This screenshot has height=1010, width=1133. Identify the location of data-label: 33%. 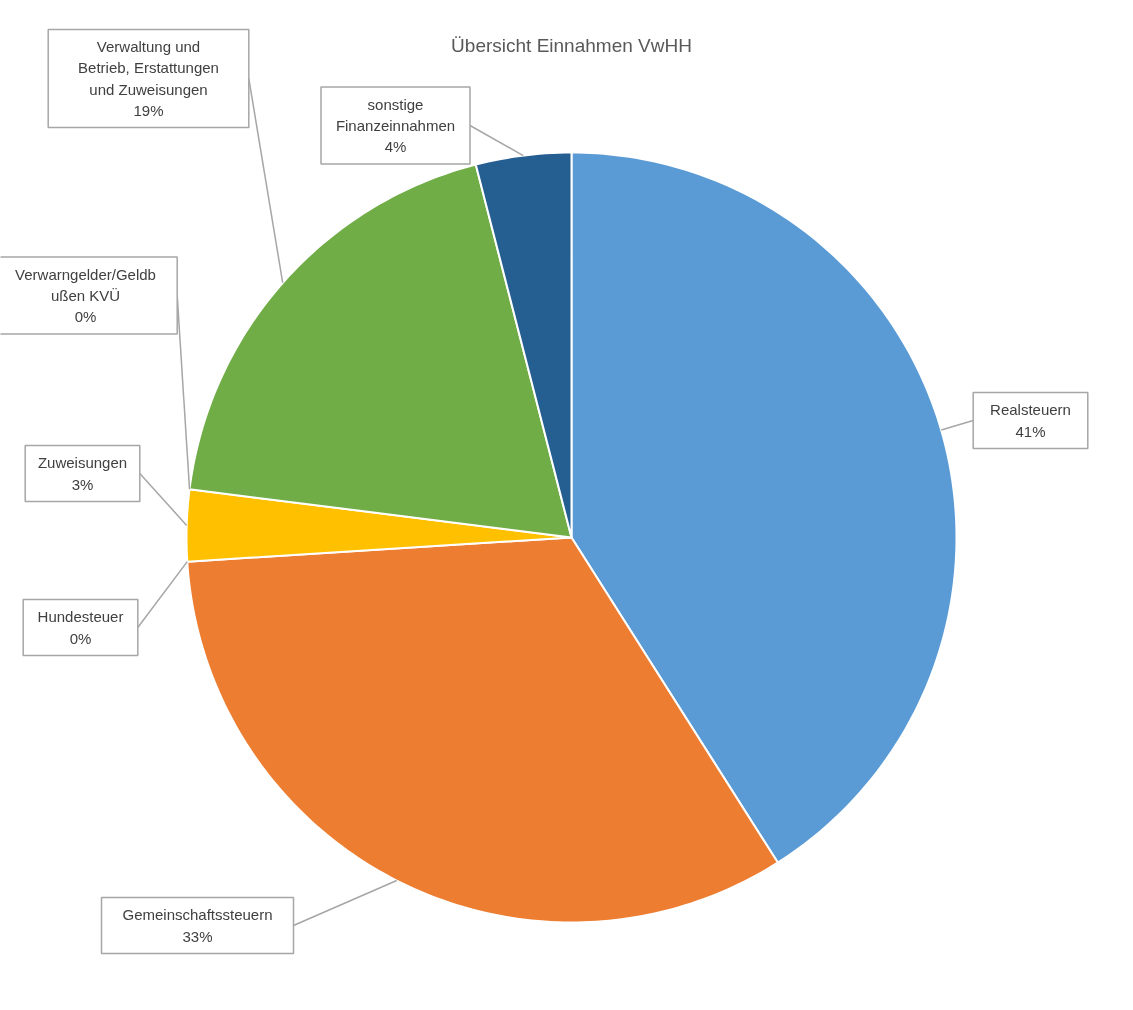
(197, 936).